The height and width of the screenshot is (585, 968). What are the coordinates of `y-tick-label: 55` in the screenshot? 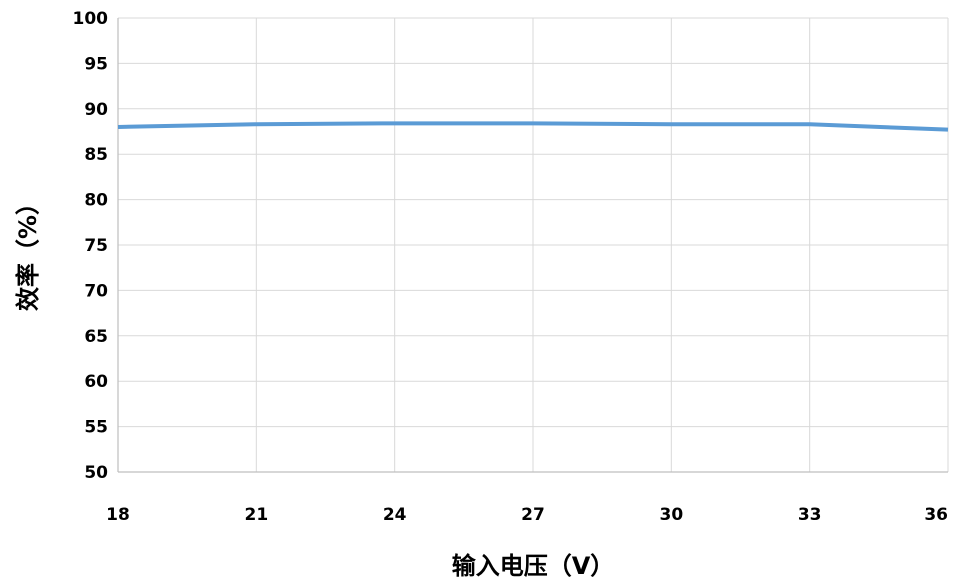 It's located at (96, 428).